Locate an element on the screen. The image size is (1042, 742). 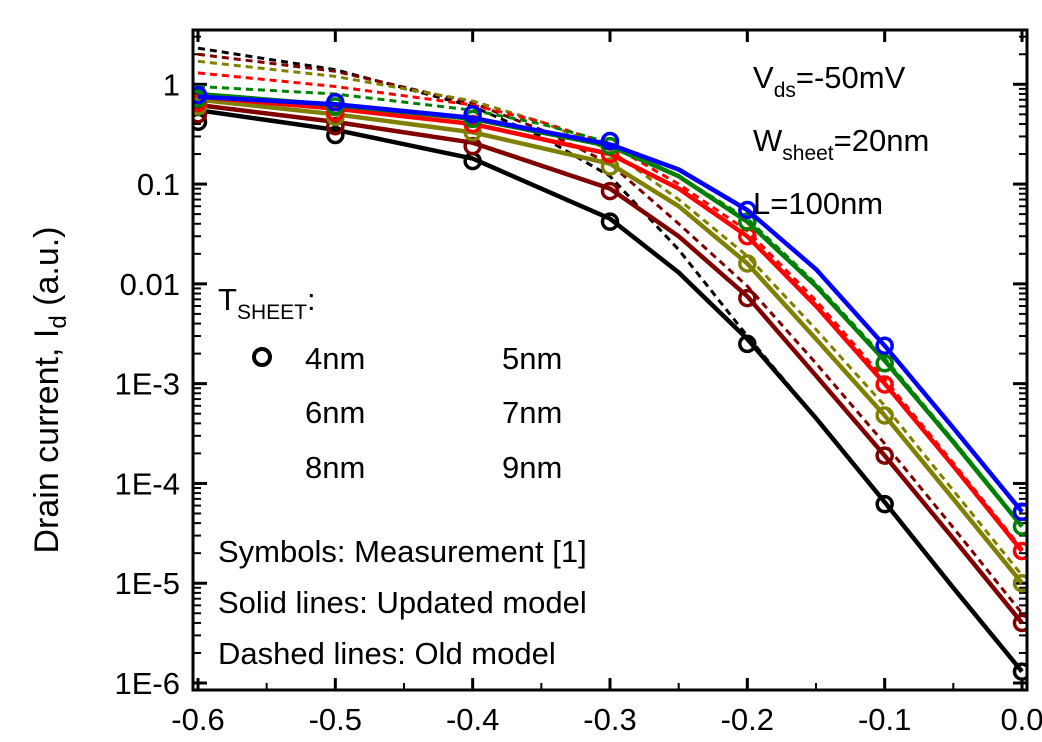
y-tick-label: 1E-6 is located at coordinates (147, 683).